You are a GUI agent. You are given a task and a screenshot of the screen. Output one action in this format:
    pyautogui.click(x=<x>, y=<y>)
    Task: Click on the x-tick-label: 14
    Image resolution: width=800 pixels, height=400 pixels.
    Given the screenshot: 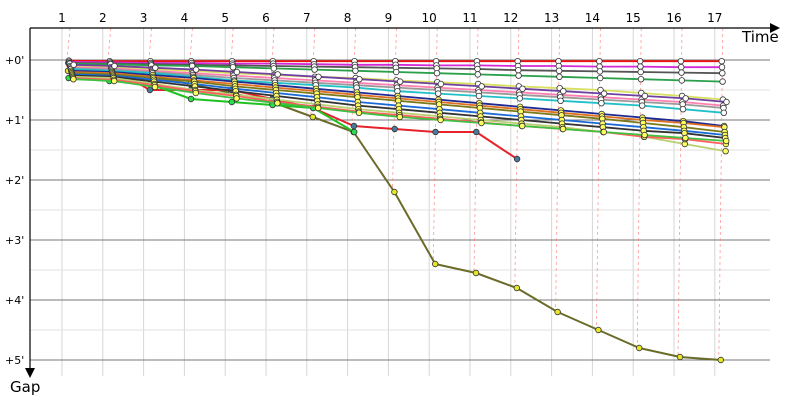 What is the action you would take?
    pyautogui.click(x=592, y=18)
    